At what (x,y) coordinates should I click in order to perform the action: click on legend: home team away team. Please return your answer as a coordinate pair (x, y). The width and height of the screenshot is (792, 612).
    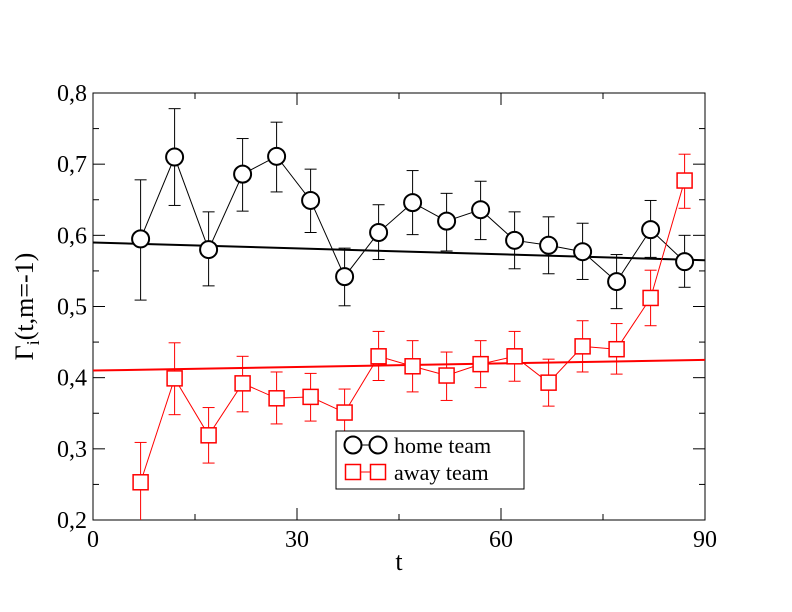
    Looking at the image, I should click on (430, 460).